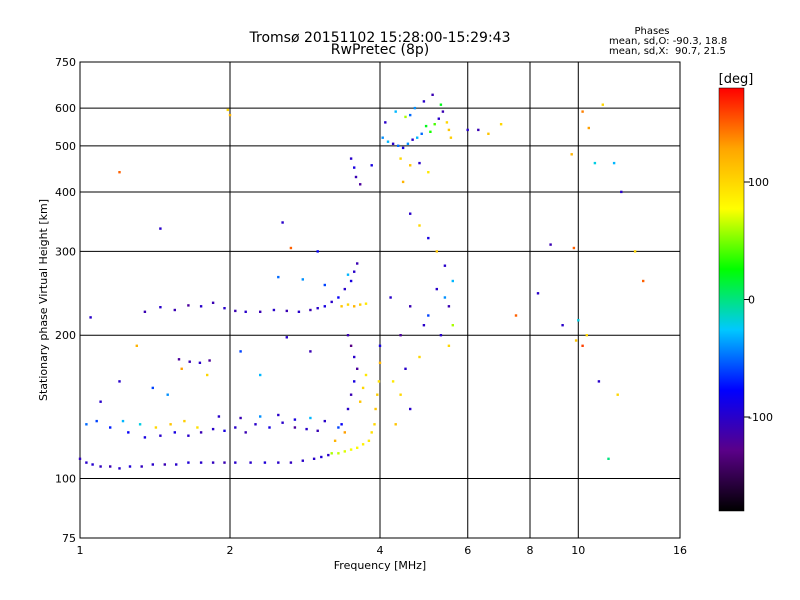 This screenshot has height=600, width=800. Describe the element at coordinates (382, 550) in the screenshot. I see `x-axis-ticks: 1 2 4 6 8 10 16` at that location.